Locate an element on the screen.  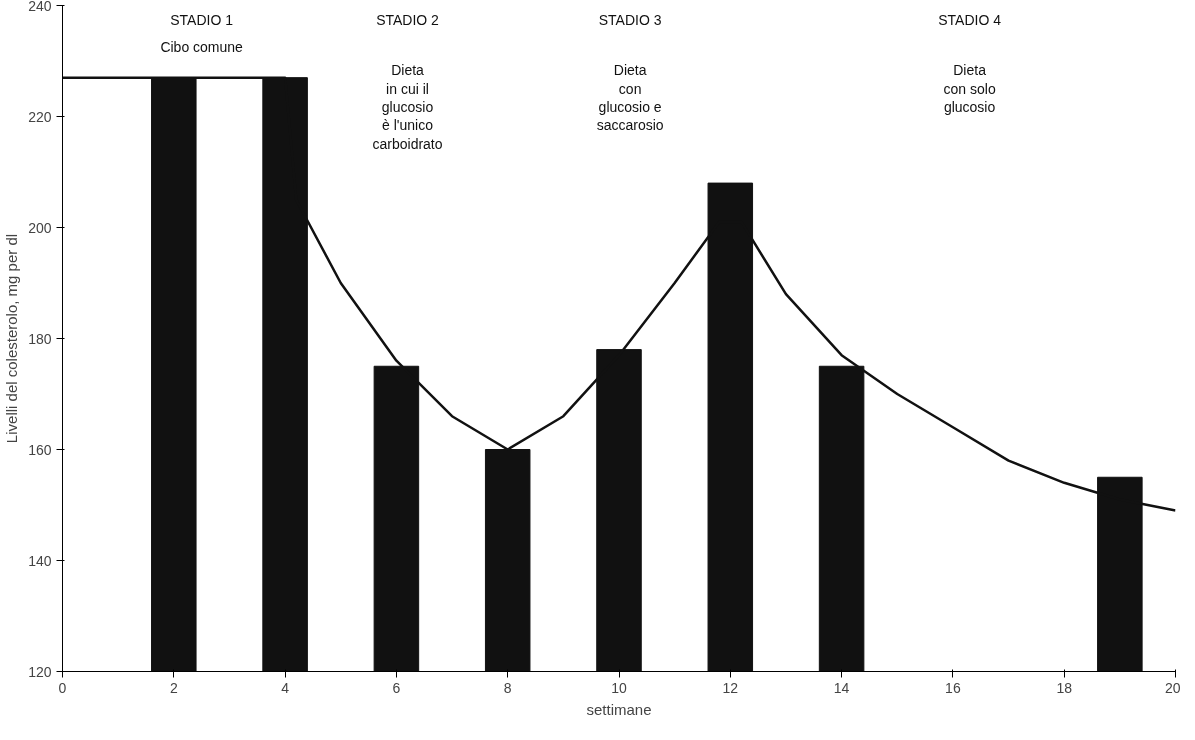
y-tick-label: 200 is located at coordinates (40, 227).